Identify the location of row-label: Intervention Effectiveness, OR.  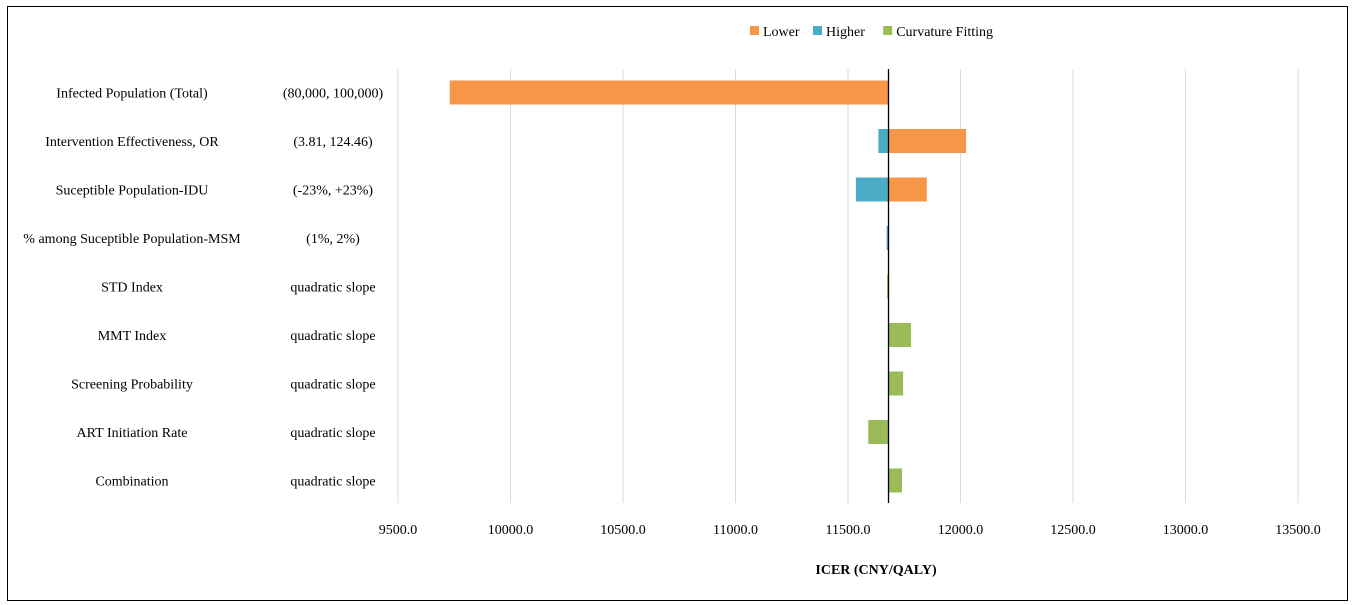
(132, 142).